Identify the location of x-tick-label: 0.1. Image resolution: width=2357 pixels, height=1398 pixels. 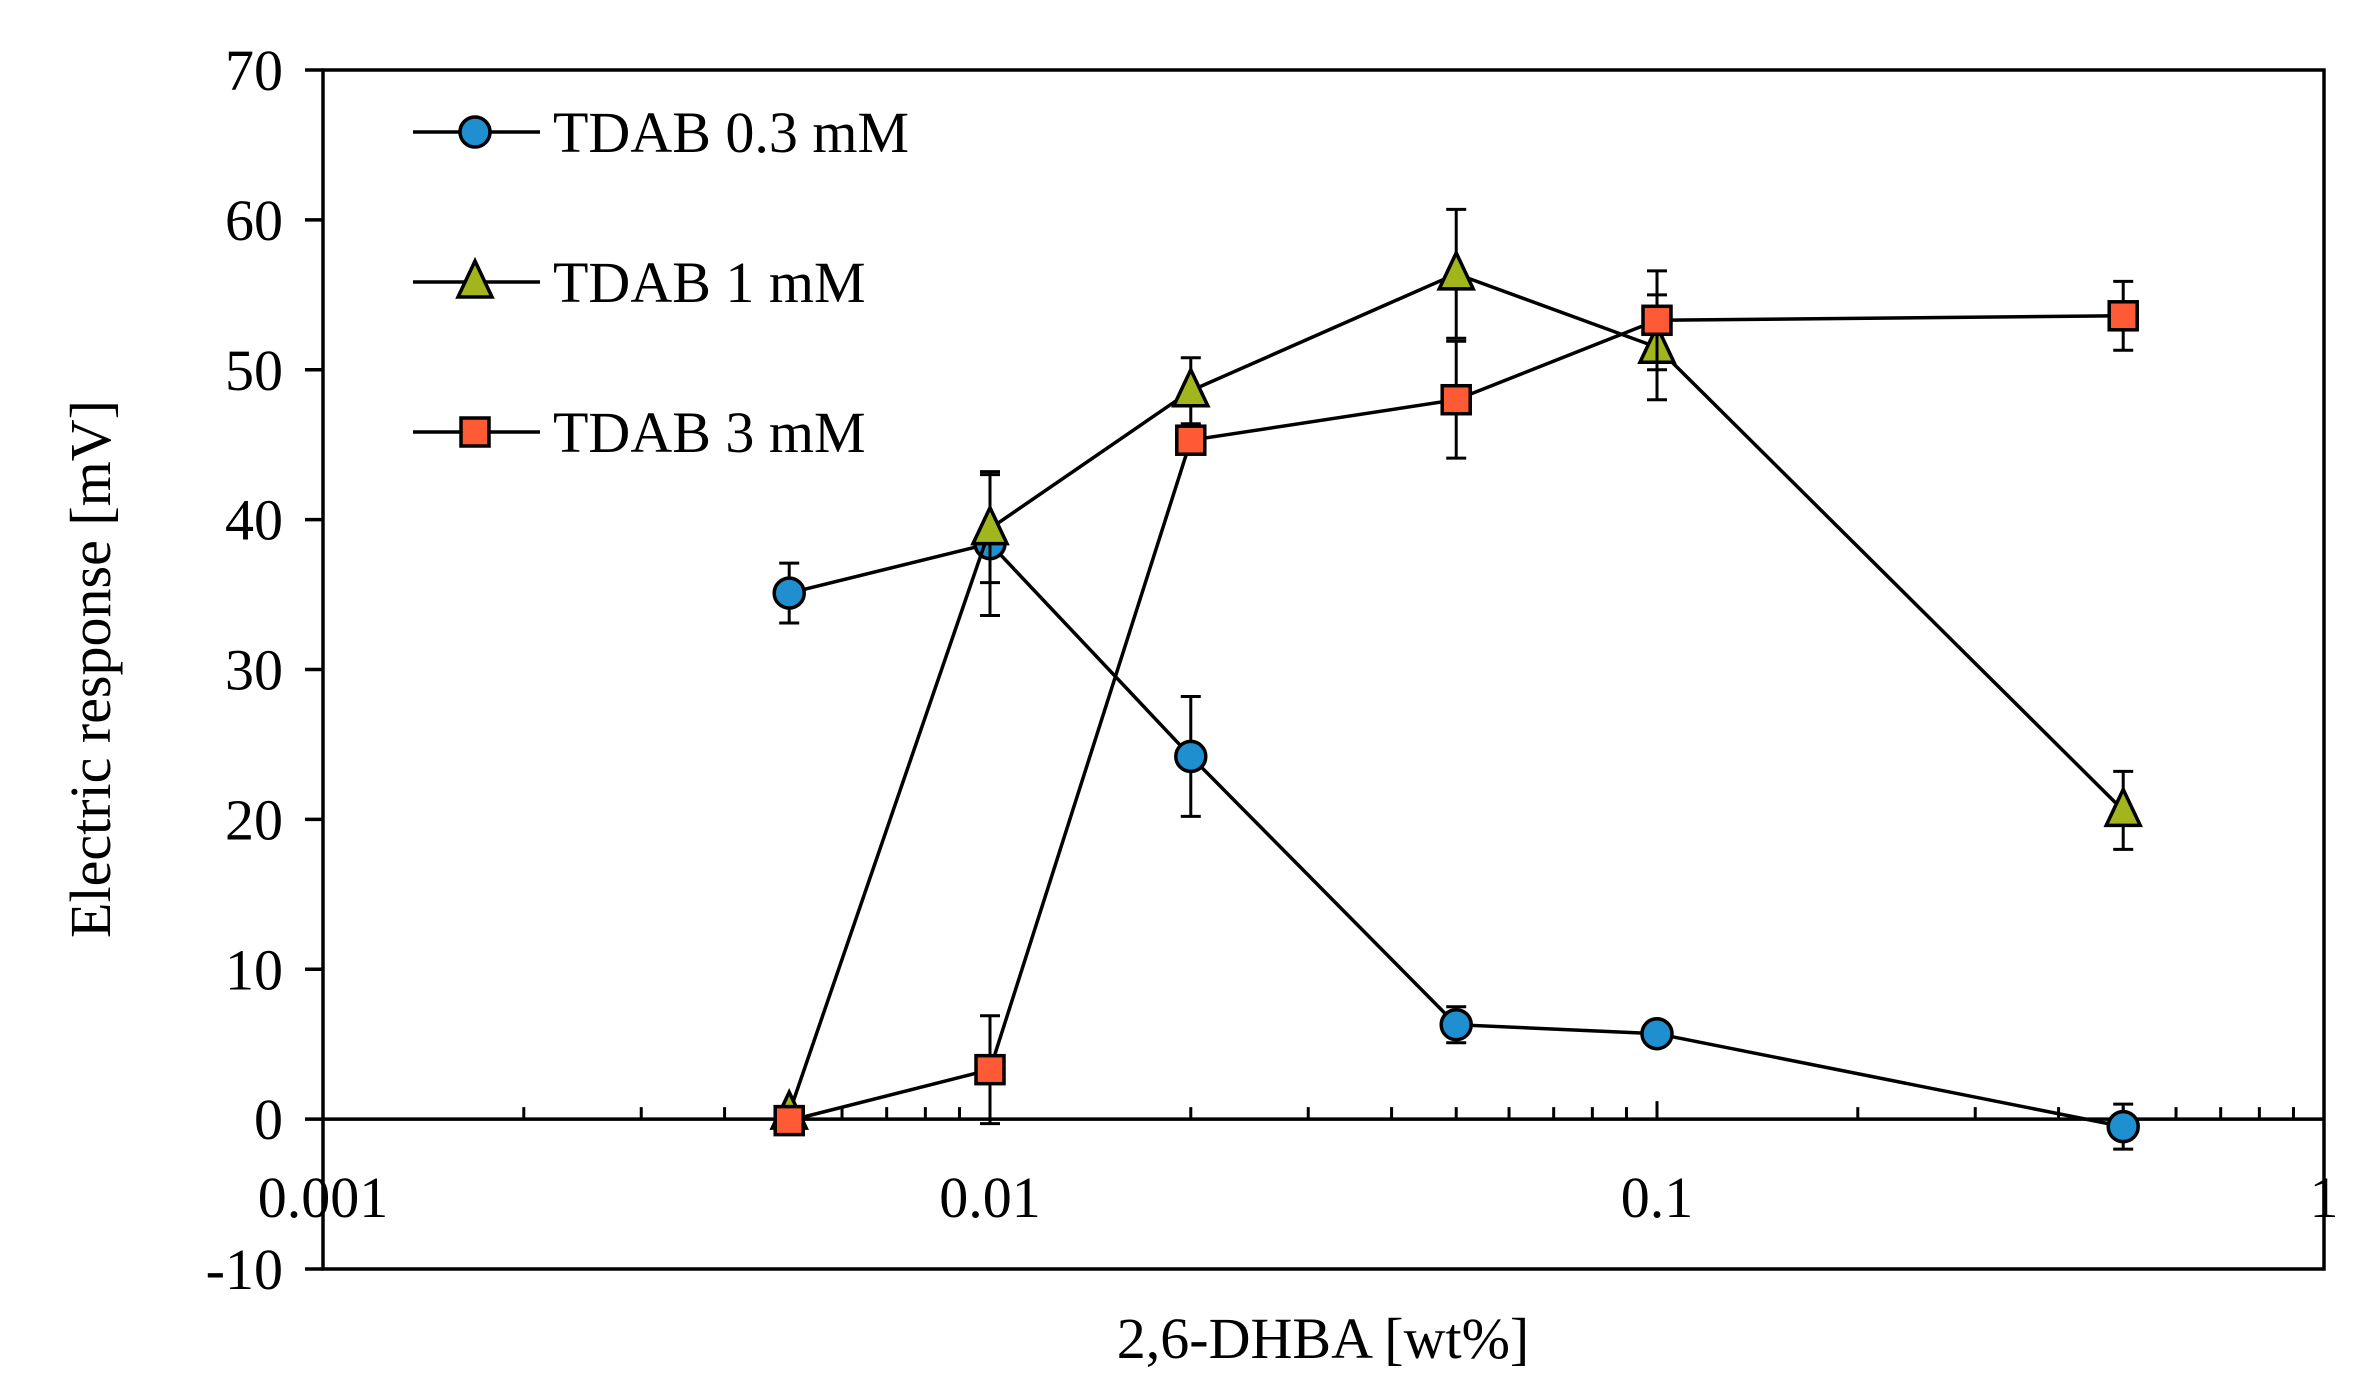
(1657, 1197).